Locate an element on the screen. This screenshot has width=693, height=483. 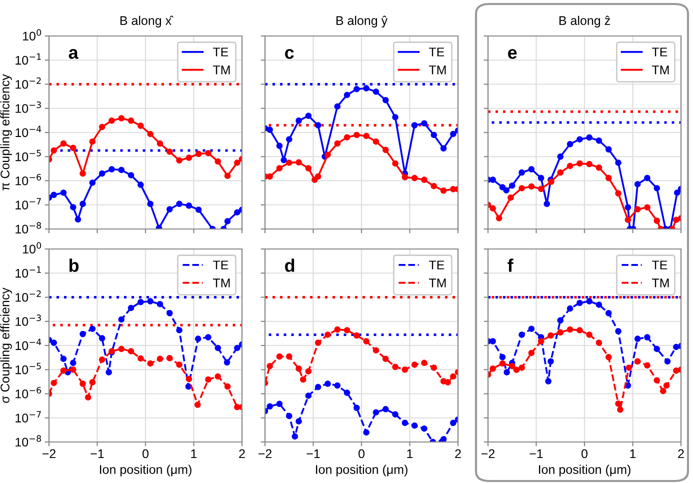
chart-title: B along ẑ is located at coordinates (584, 22).